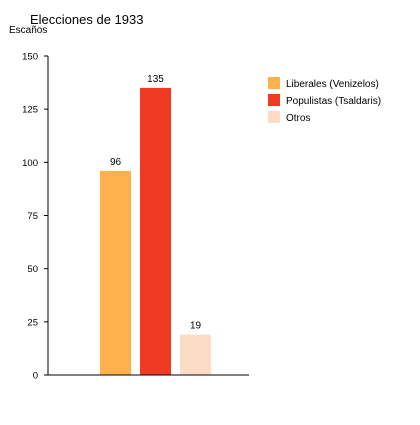 This screenshot has height=425, width=420. I want to click on chart-title: Elecciones de 1933, so click(86, 19).